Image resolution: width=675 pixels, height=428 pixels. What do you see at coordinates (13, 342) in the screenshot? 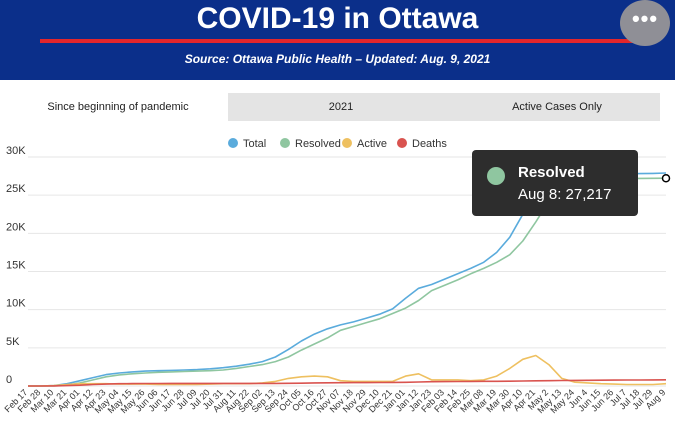
I see `y-tick-label: 5K` at bounding box center [13, 342].